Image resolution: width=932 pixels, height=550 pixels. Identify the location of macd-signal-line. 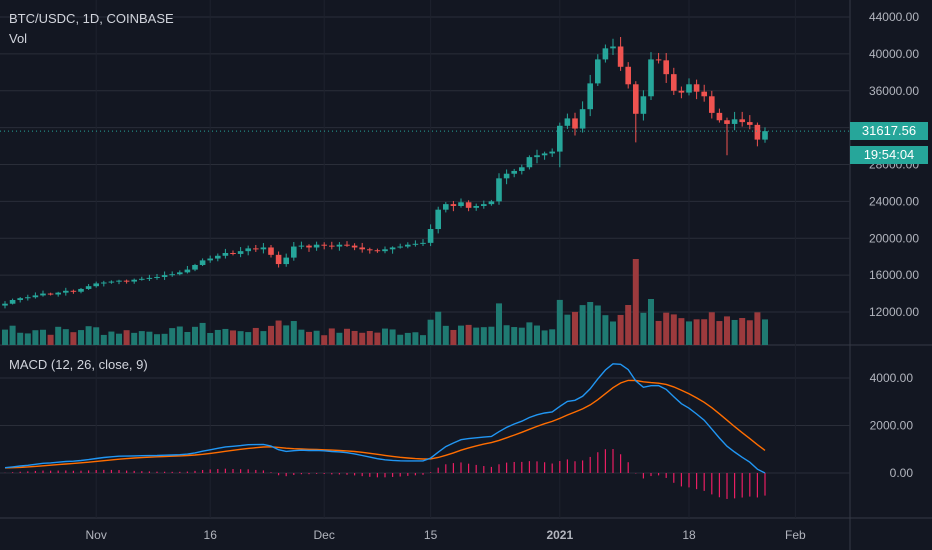
(385, 424).